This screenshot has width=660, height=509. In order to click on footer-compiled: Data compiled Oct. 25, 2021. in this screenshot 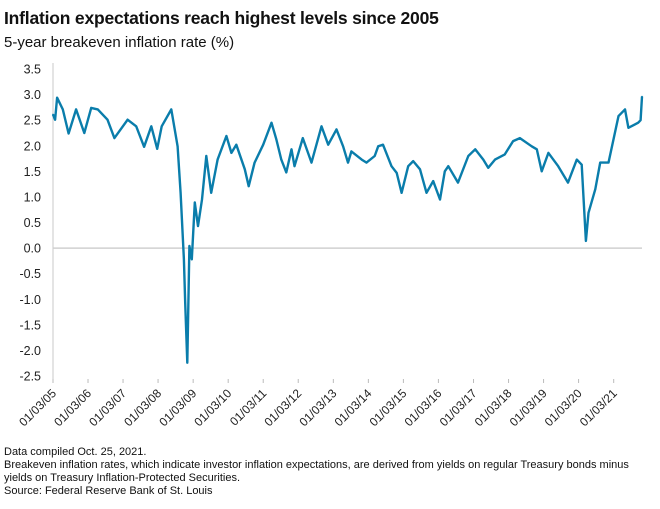, I will do `click(75, 452)`.